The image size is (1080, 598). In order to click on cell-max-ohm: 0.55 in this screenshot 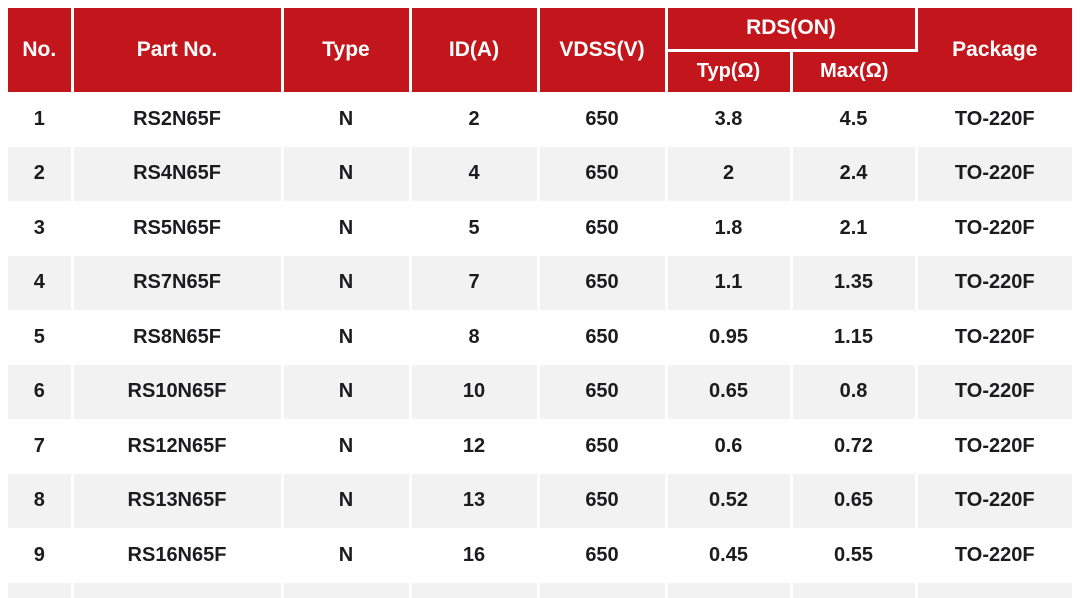, I will do `click(854, 555)`.